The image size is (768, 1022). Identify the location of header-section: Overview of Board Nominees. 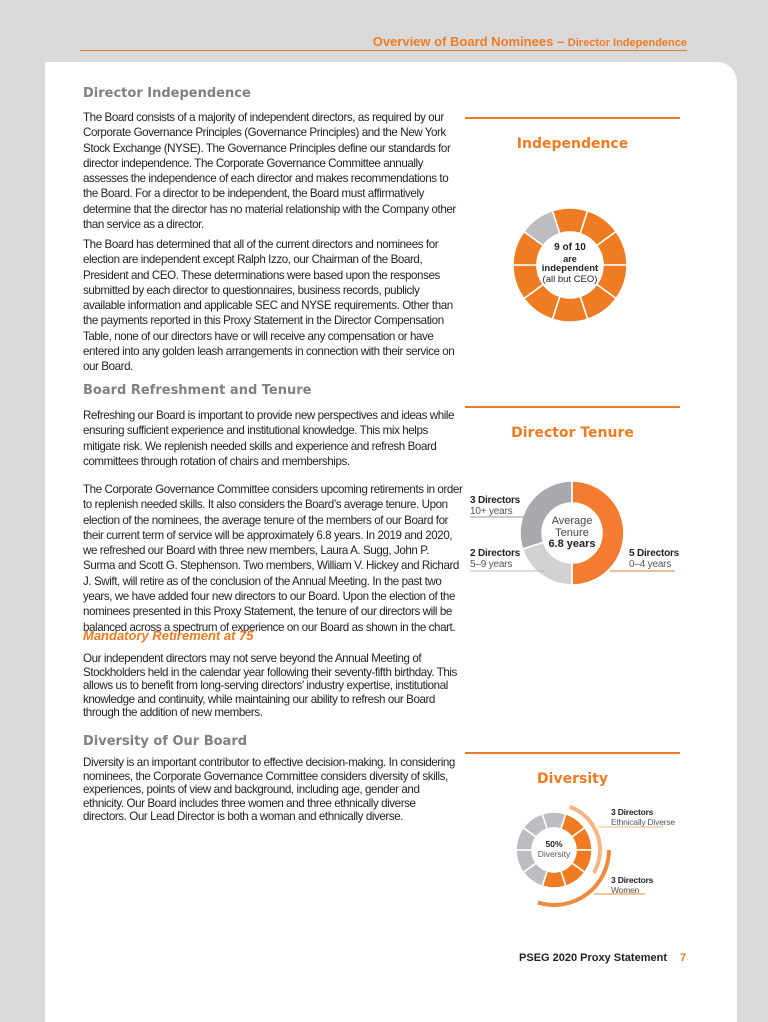
(463, 41).